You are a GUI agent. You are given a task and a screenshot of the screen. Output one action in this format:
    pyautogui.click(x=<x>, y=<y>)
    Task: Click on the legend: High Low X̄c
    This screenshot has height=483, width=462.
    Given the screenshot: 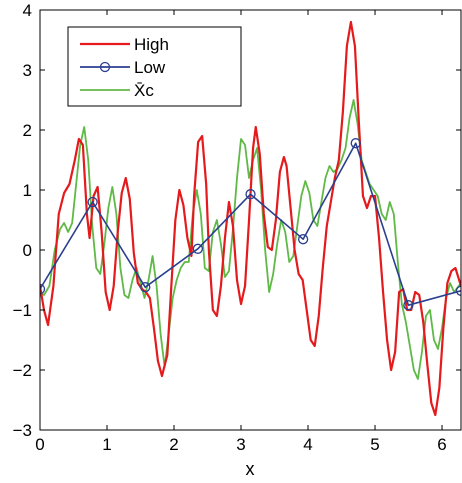 What is the action you would take?
    pyautogui.click(x=154, y=66)
    